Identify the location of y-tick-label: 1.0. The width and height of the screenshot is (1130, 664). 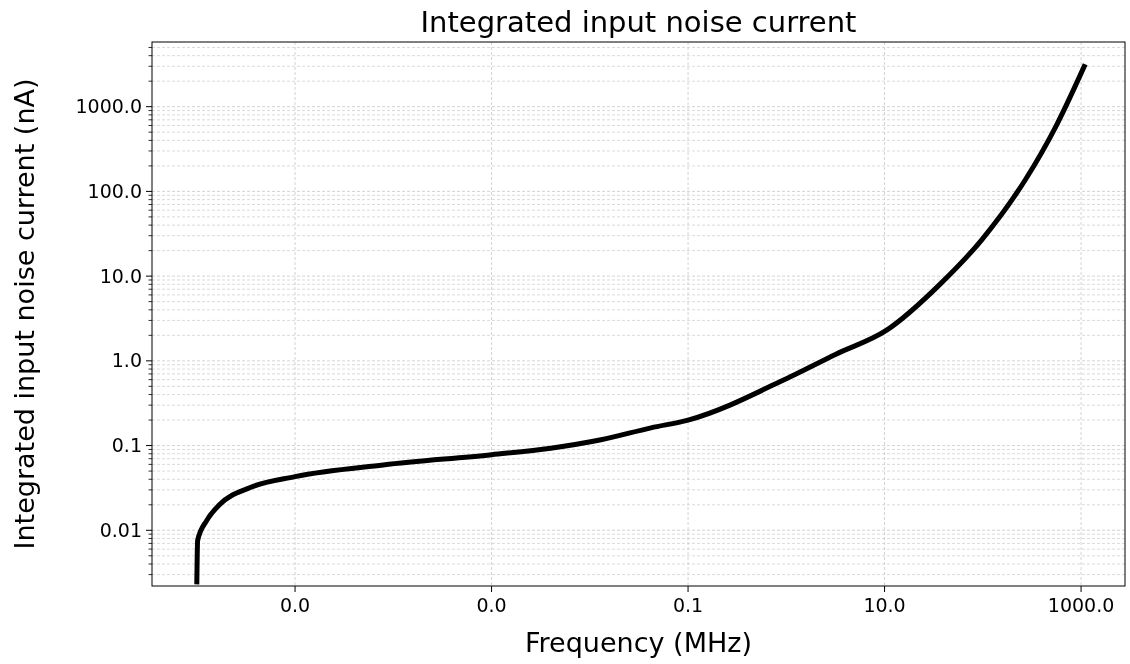
(126, 360).